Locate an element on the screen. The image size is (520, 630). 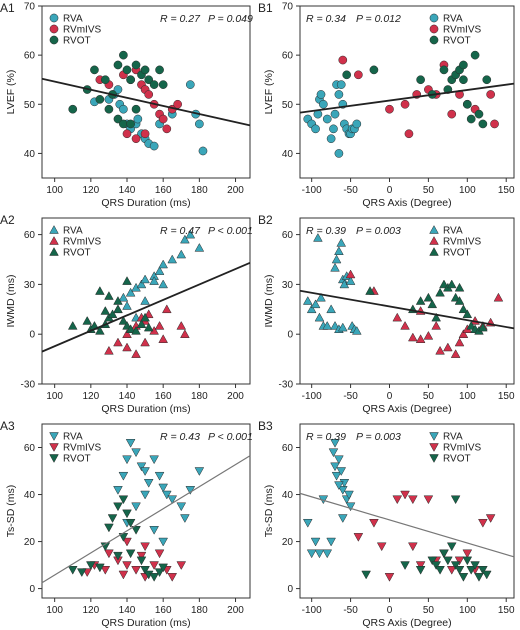
x-tick-label: -100 is located at coordinates (312, 396).